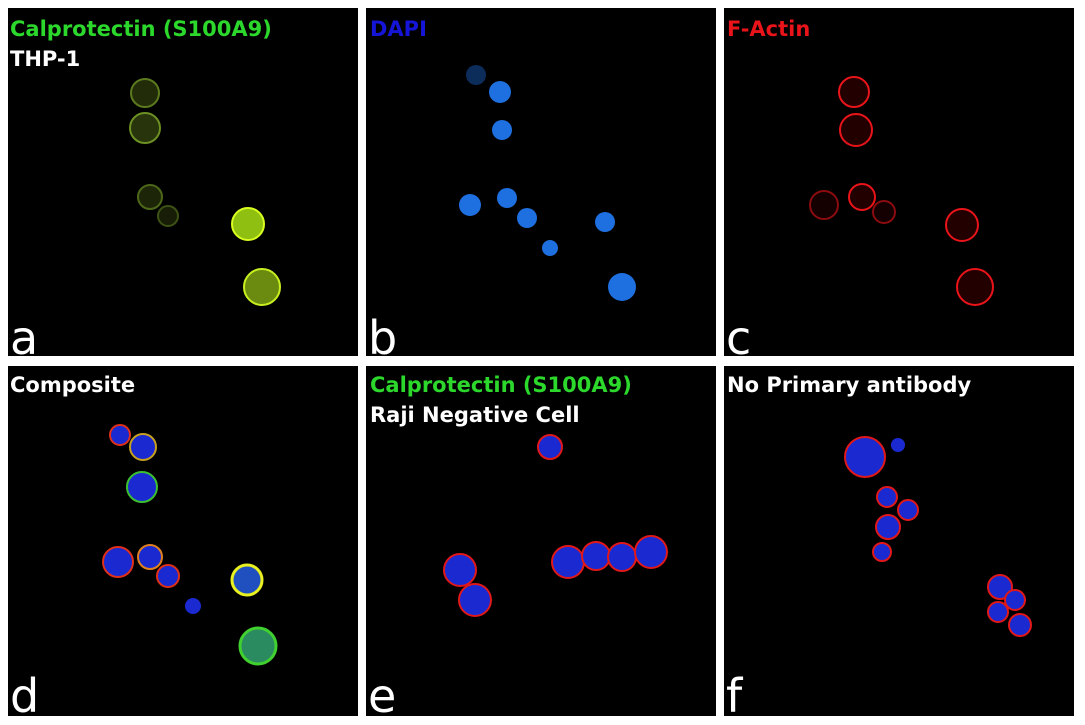 This screenshot has height=725, width=1085. What do you see at coordinates (735, 696) in the screenshot?
I see `panel-letter: f` at bounding box center [735, 696].